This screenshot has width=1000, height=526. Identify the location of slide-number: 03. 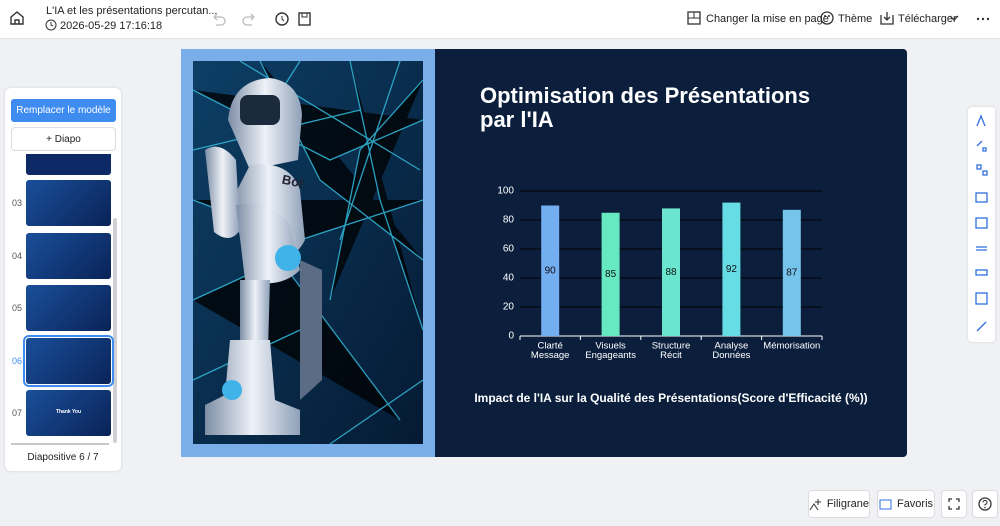
(17, 203).